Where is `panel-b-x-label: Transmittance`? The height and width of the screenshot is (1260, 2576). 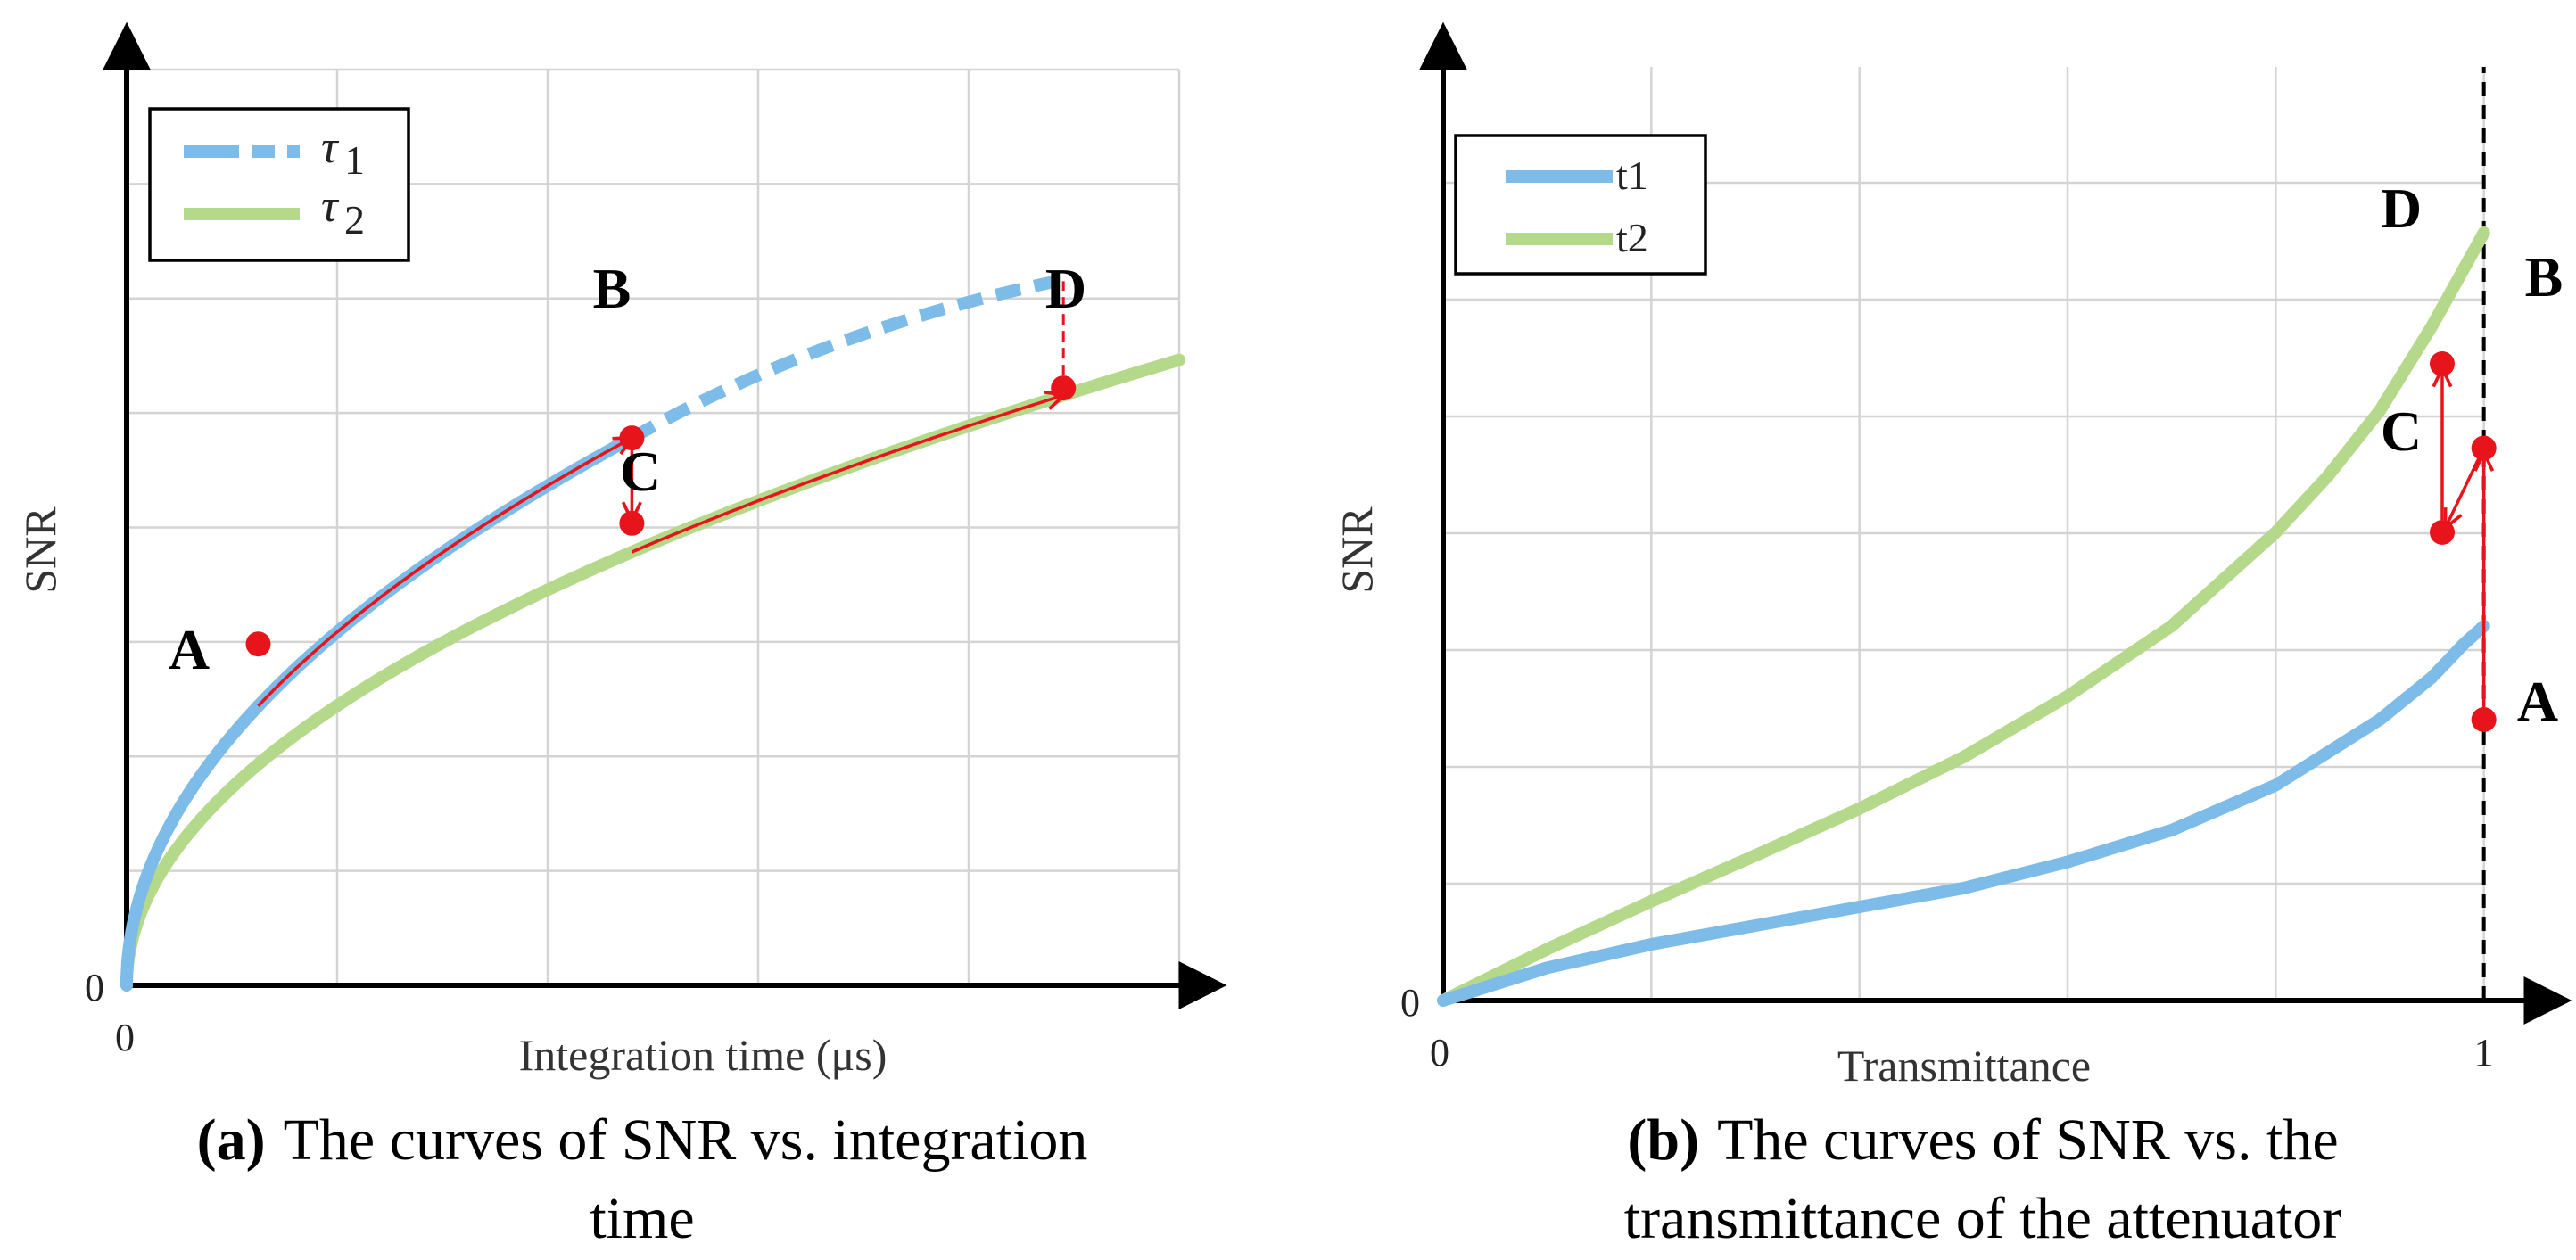
panel-b-x-label: Transmittance is located at coordinates (1964, 1066).